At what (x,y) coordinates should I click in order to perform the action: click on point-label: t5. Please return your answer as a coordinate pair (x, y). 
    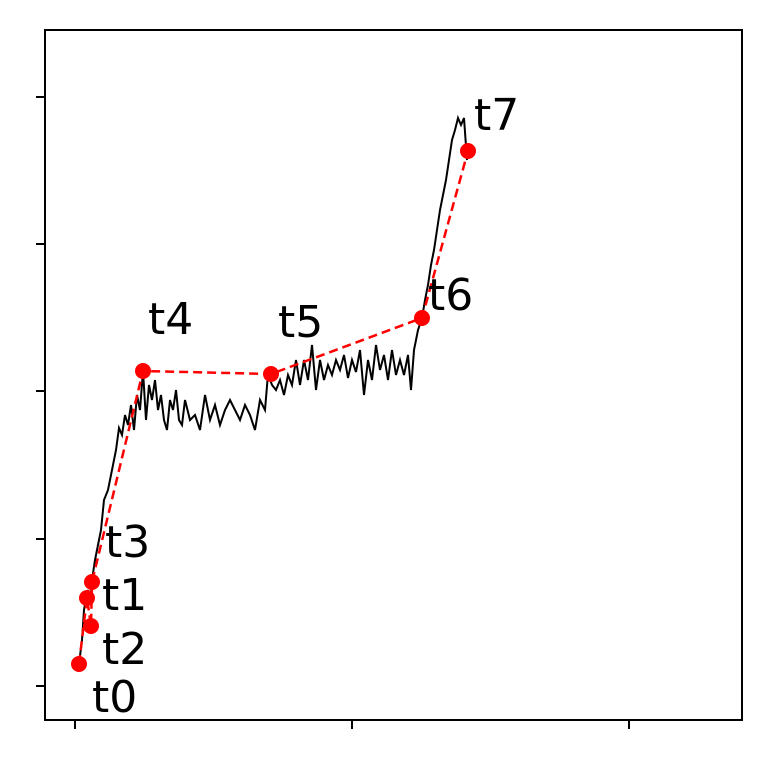
    Looking at the image, I should click on (300, 322).